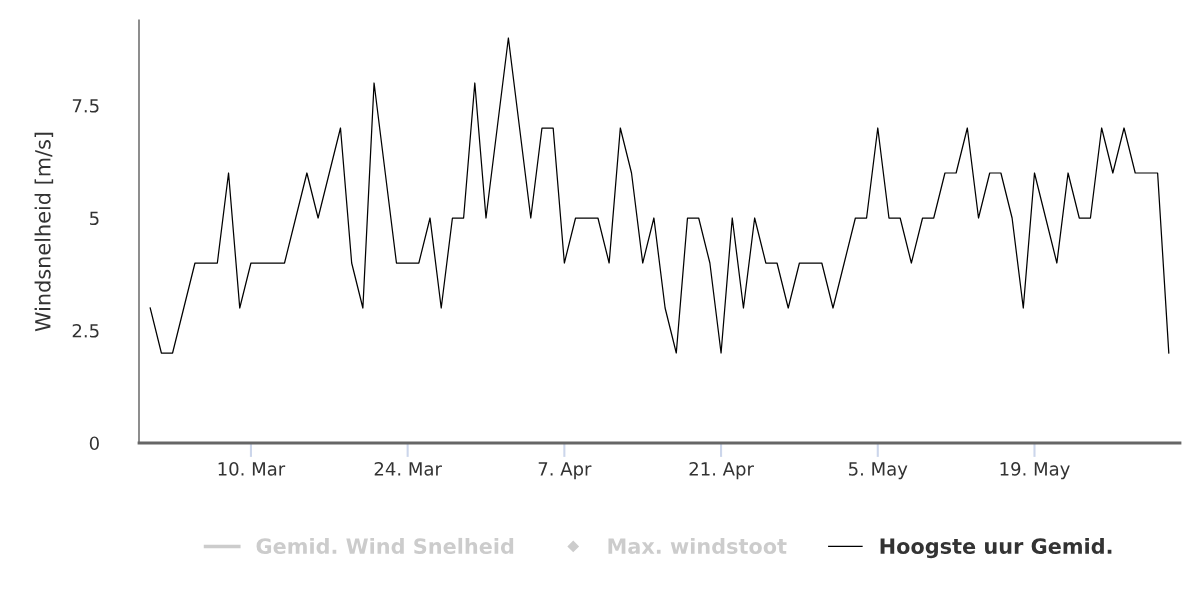 The height and width of the screenshot is (600, 1200). Describe the element at coordinates (878, 471) in the screenshot. I see `x-tick-label: 5. May` at that location.